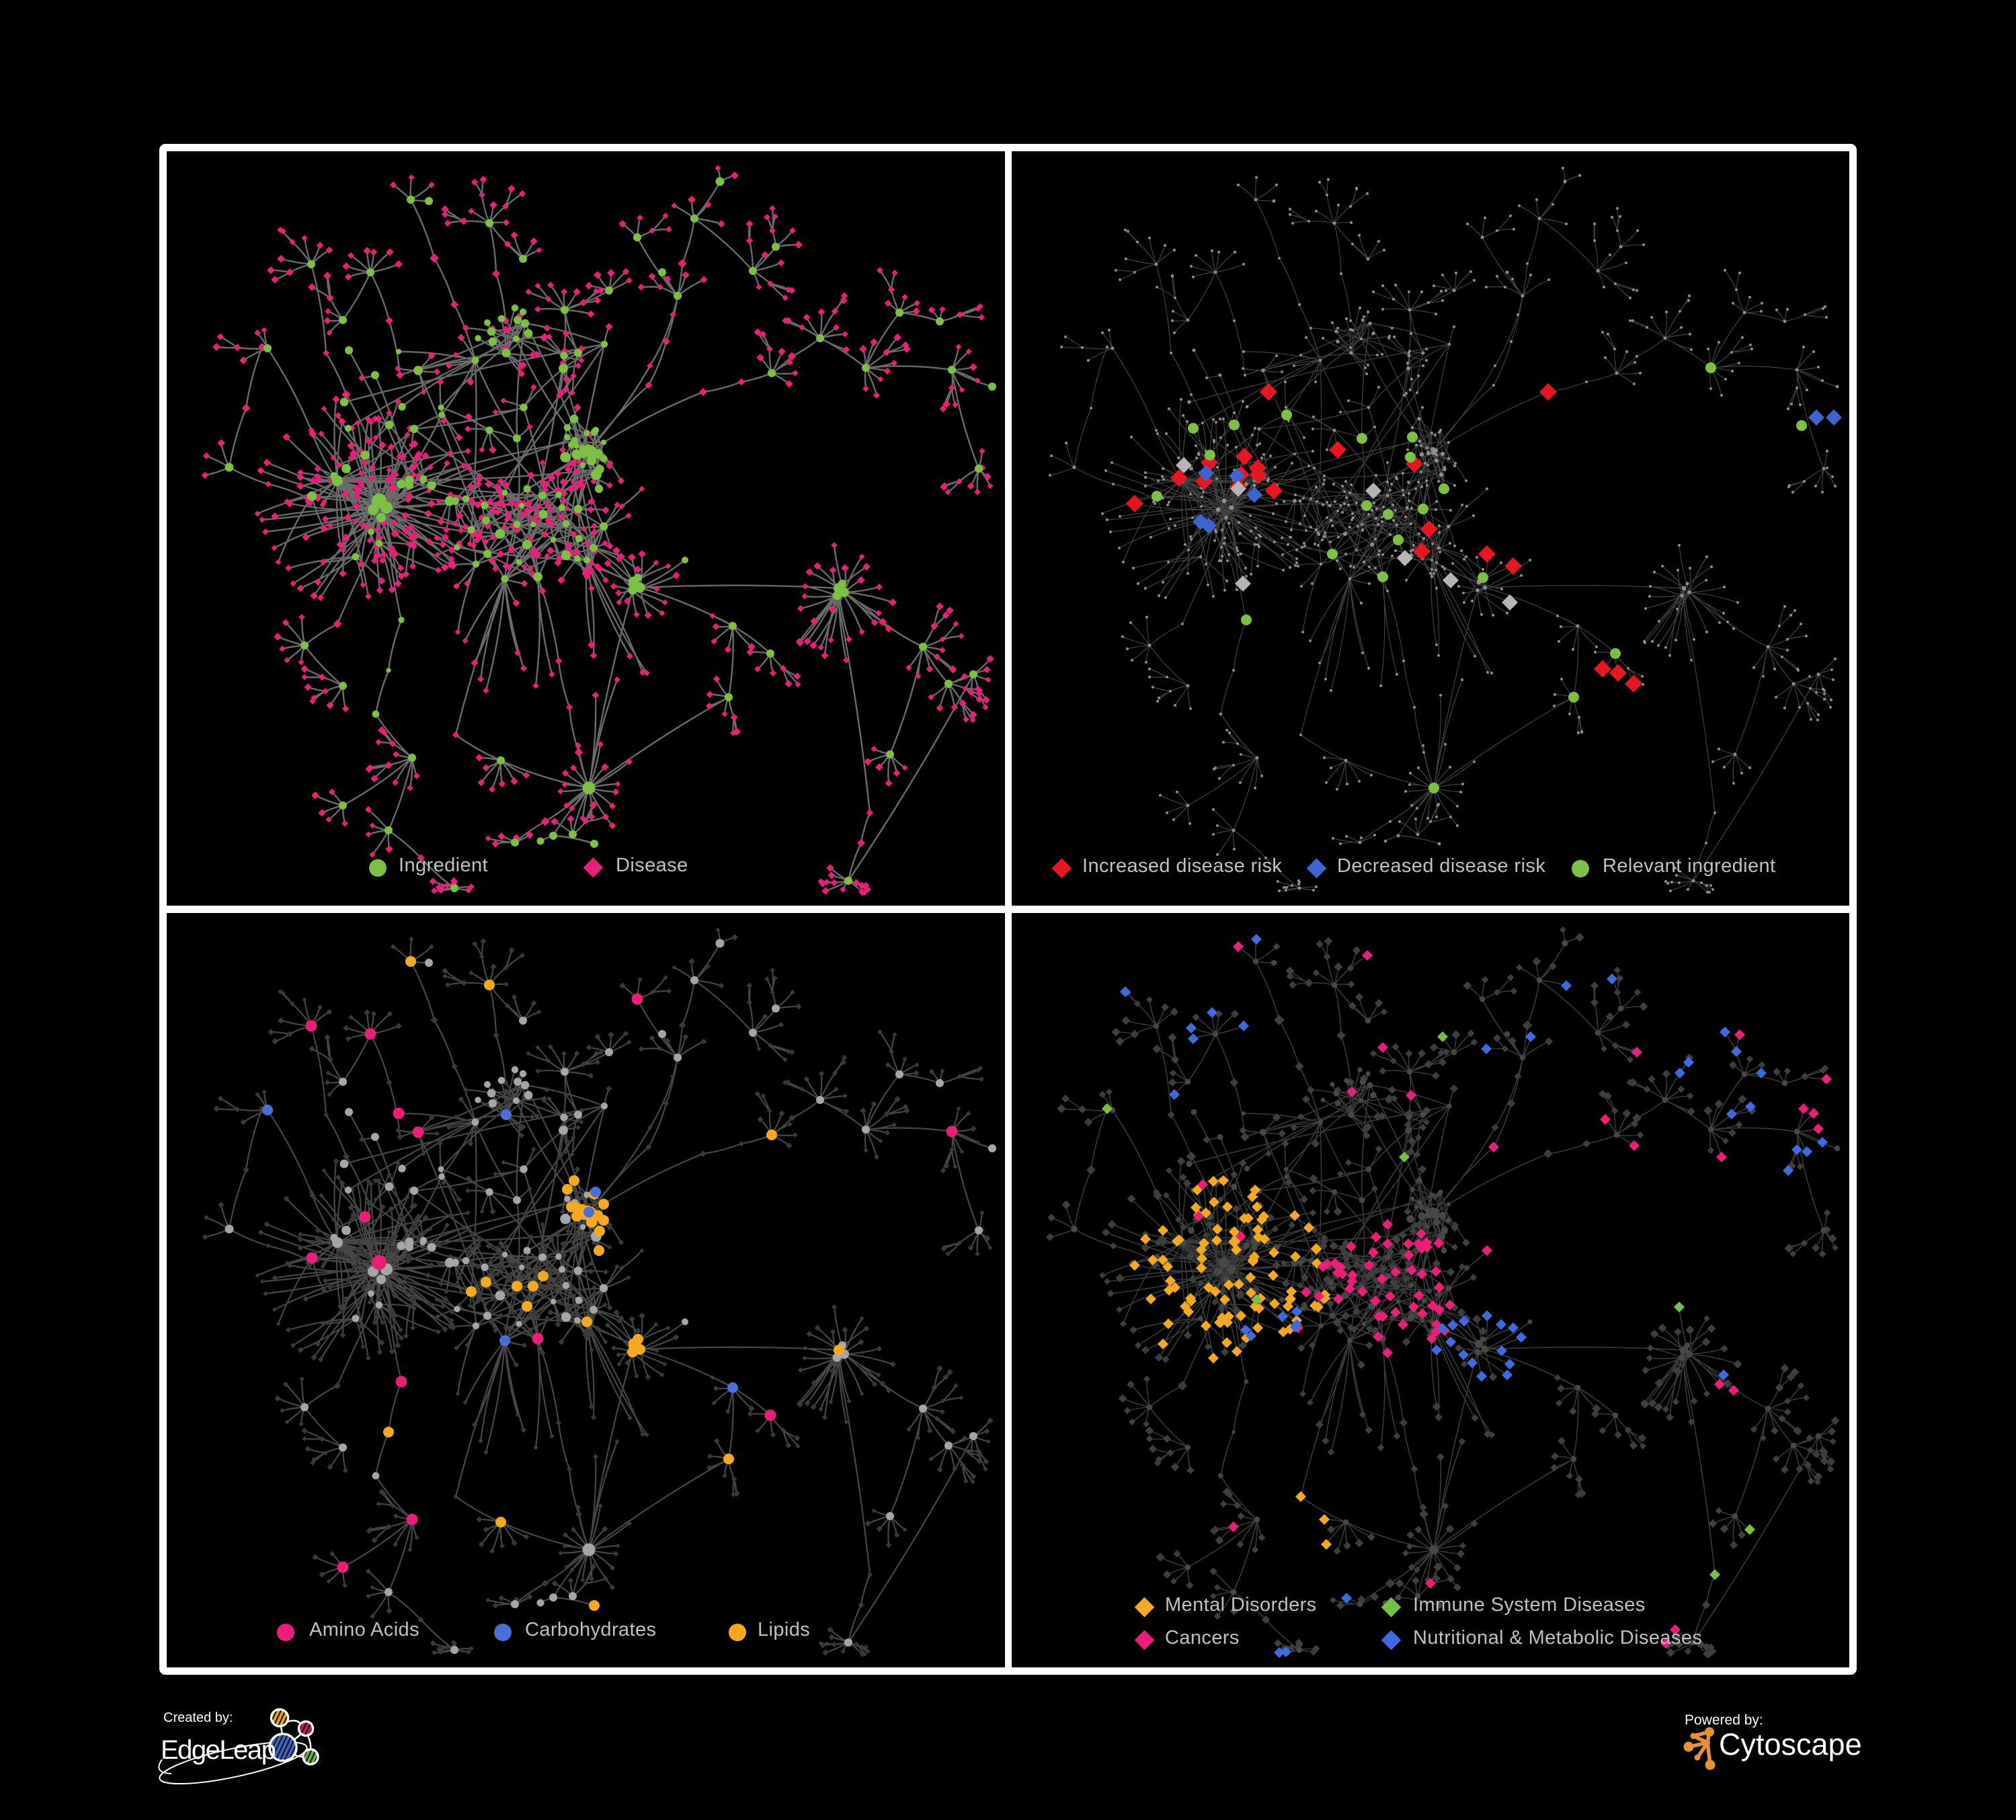 The width and height of the screenshot is (2016, 1820). Describe the element at coordinates (1790, 1744) in the screenshot. I see `svg-text: Cytoscape` at that location.